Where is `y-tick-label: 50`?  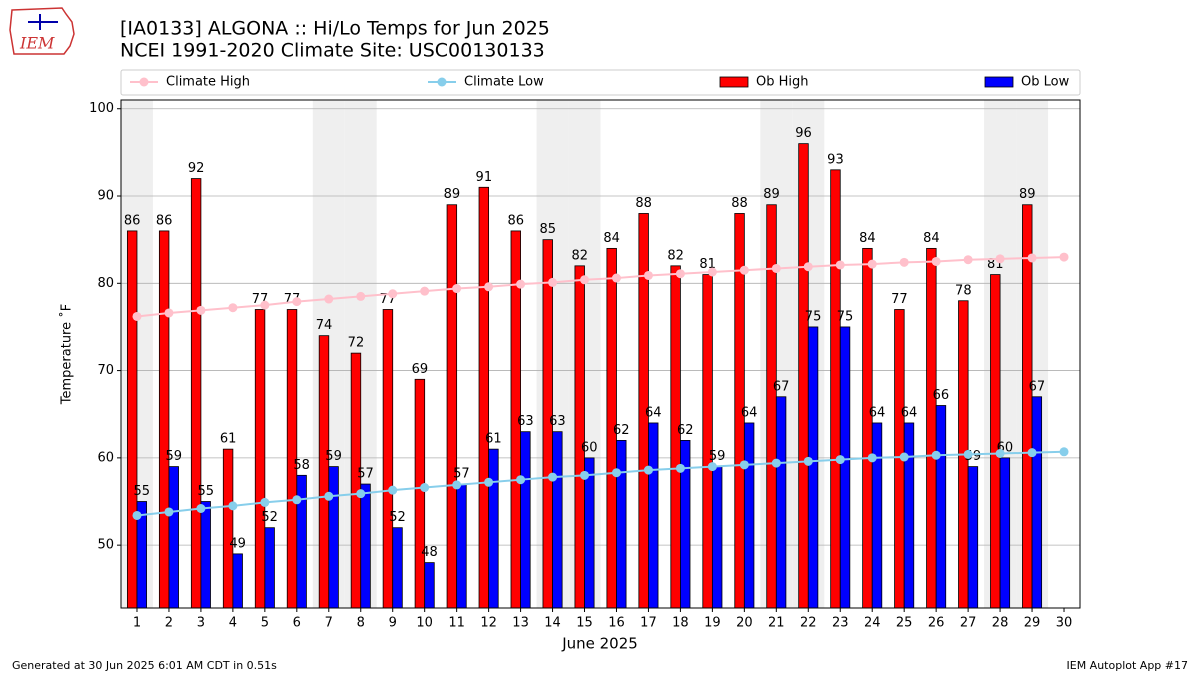 y-tick-label: 50 is located at coordinates (105, 545).